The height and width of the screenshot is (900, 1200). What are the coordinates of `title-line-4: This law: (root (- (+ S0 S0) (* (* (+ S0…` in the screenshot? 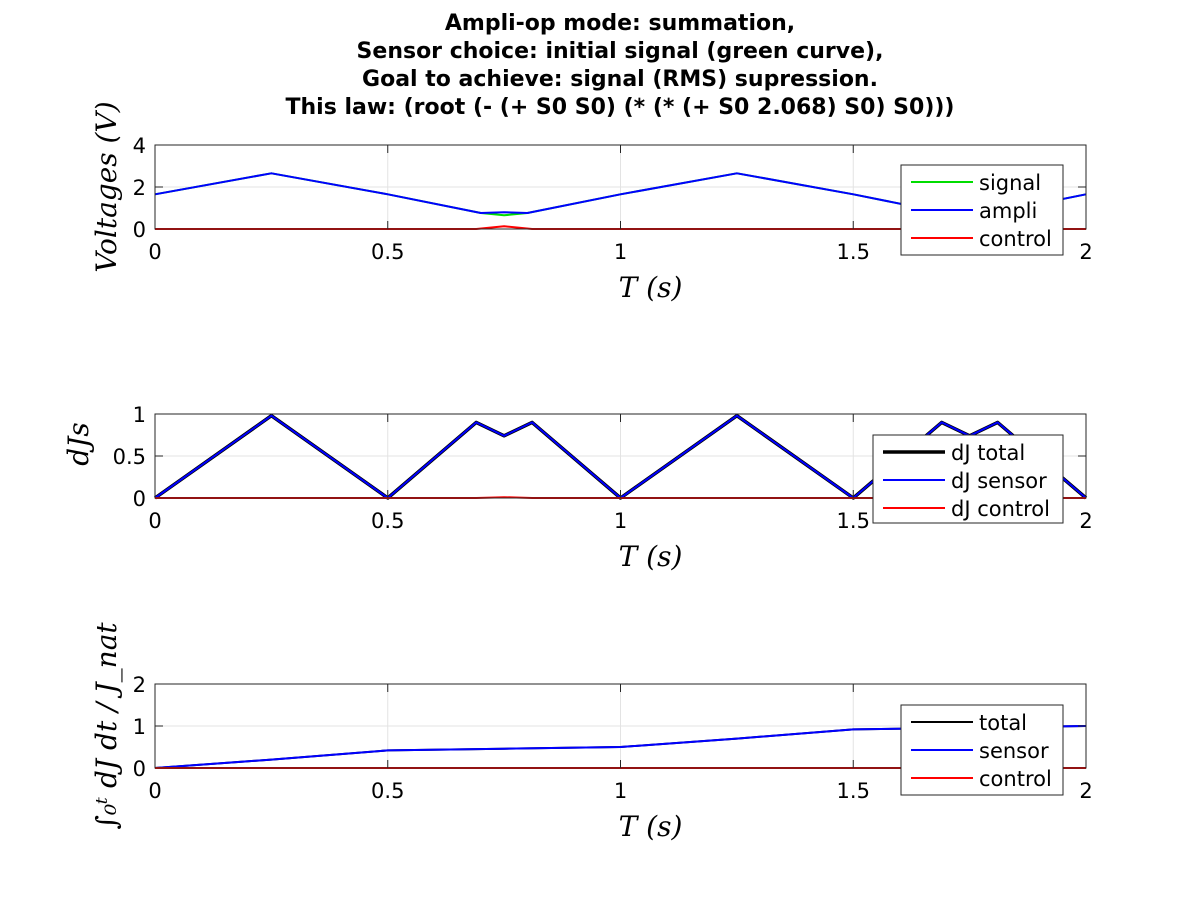 It's located at (620, 107).